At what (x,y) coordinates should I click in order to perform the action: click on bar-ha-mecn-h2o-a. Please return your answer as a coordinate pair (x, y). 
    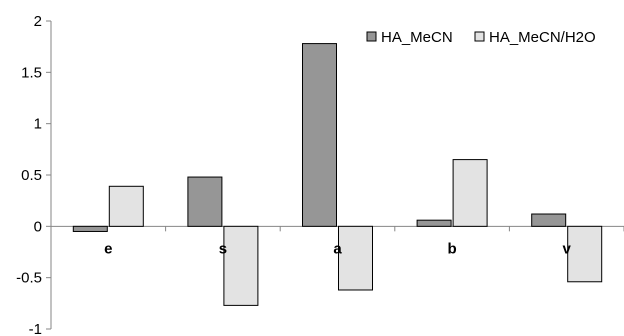
    Looking at the image, I should click on (355, 258).